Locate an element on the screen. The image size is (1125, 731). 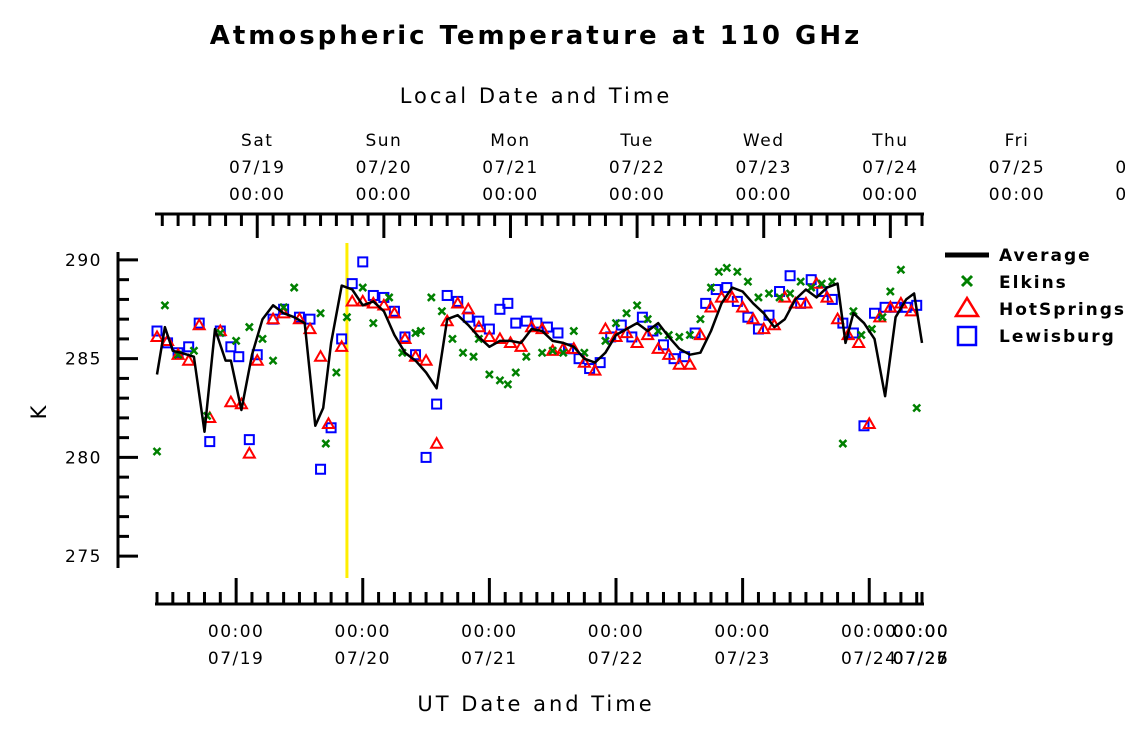
x-tick-date: 07/20 is located at coordinates (363, 659).